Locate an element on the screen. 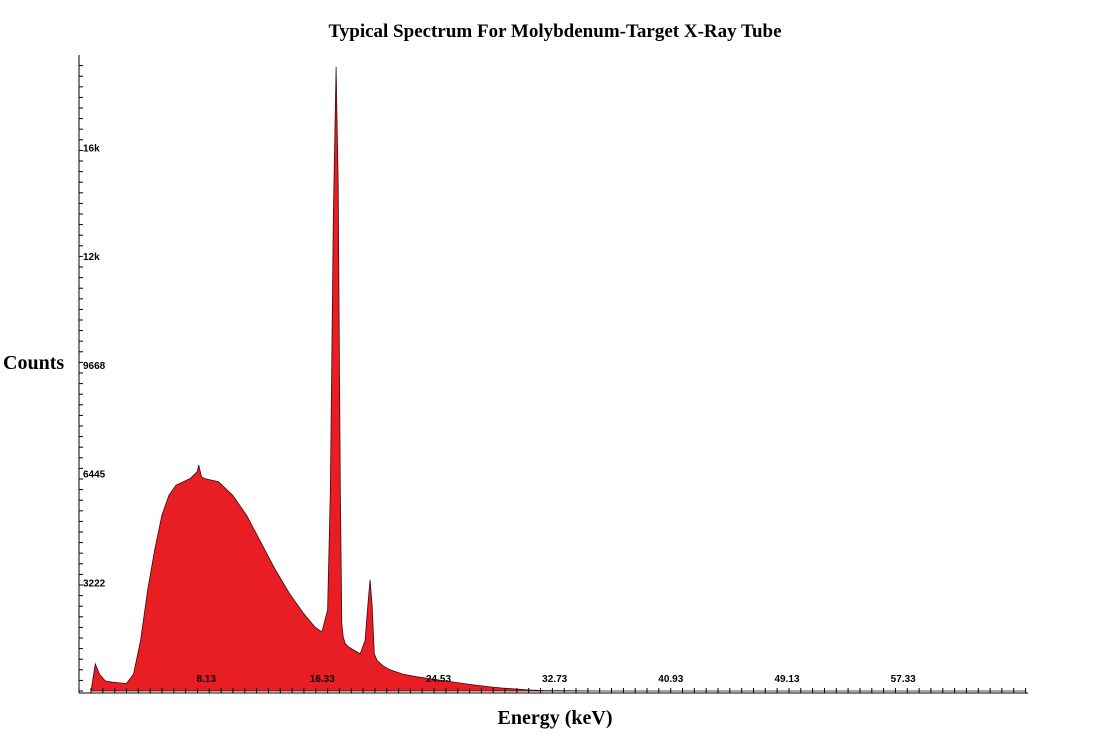 This screenshot has width=1111, height=747. x-tick-label: 49.13 is located at coordinates (786, 679).